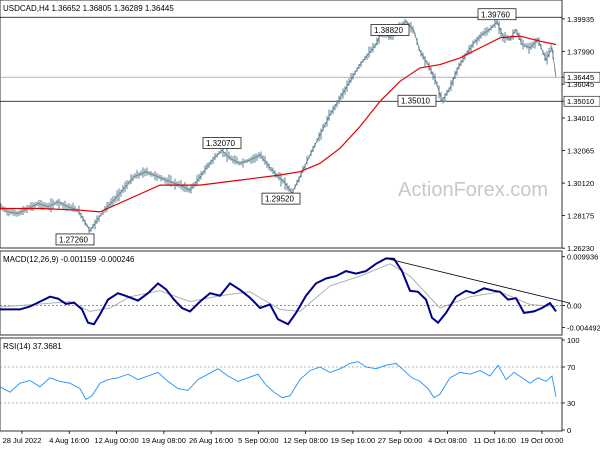  I want to click on x-tick-label: 4 Oct 08:00, so click(447, 440).